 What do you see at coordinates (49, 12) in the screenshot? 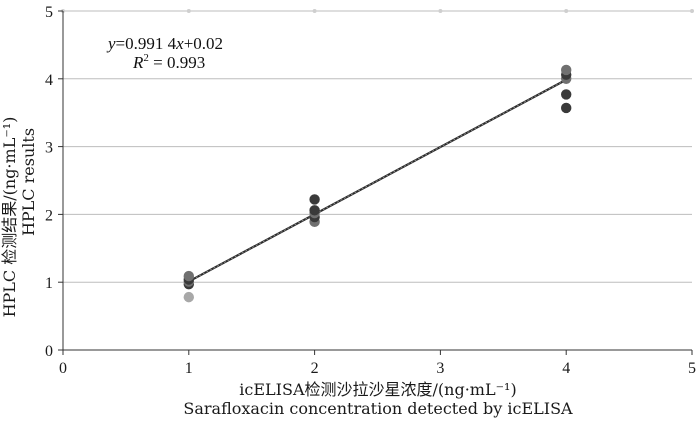
I see `y-tick-label: 5` at bounding box center [49, 12].